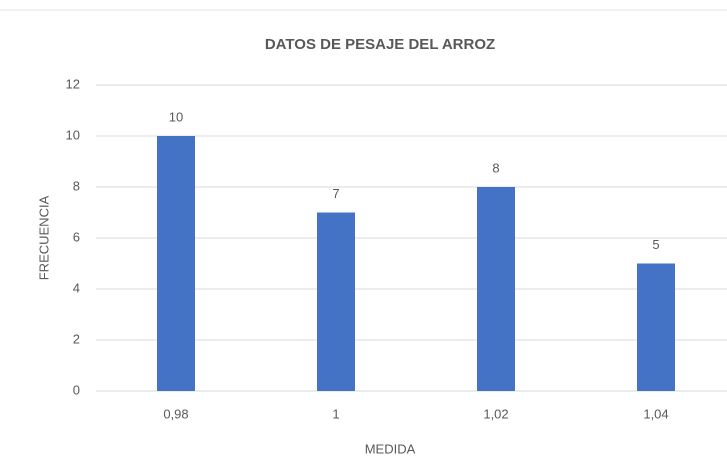  Describe the element at coordinates (655, 413) in the screenshot. I see `x-tick-label: 1,04` at that location.